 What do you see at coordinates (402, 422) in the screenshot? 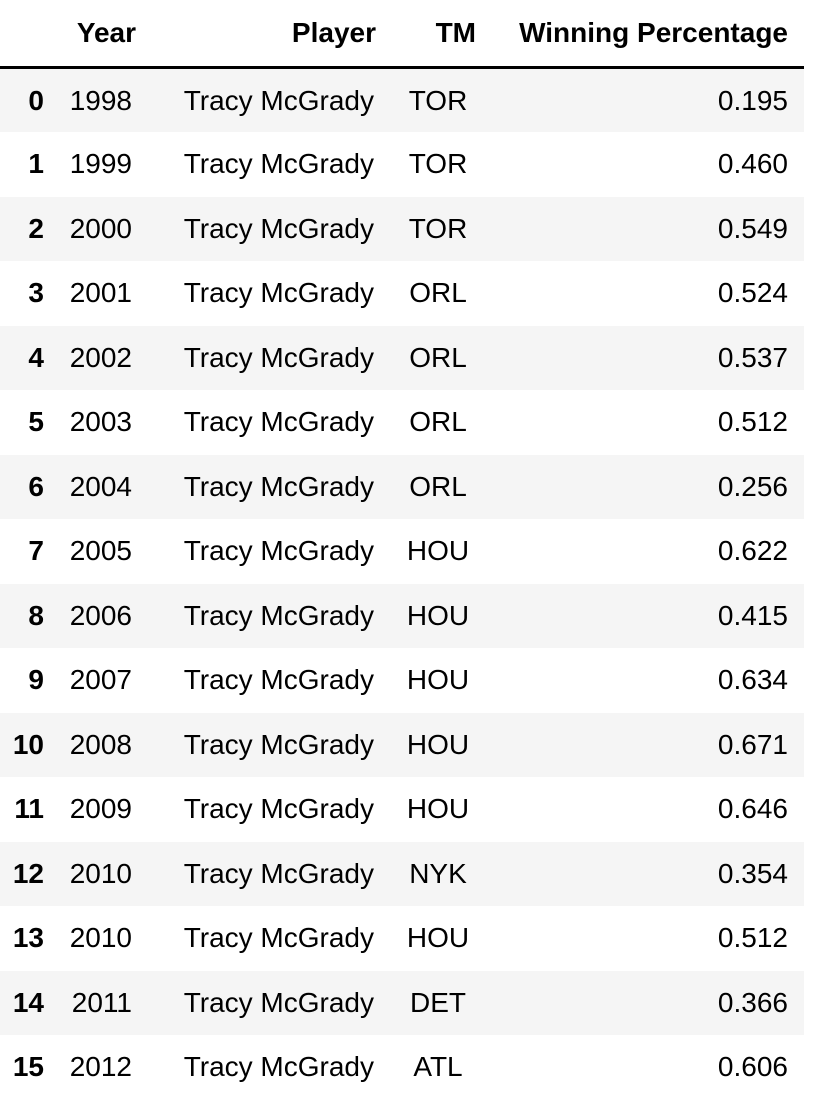
I see `table-row: 5 2003 Tracy McGrady ORL 0.512` at bounding box center [402, 422].